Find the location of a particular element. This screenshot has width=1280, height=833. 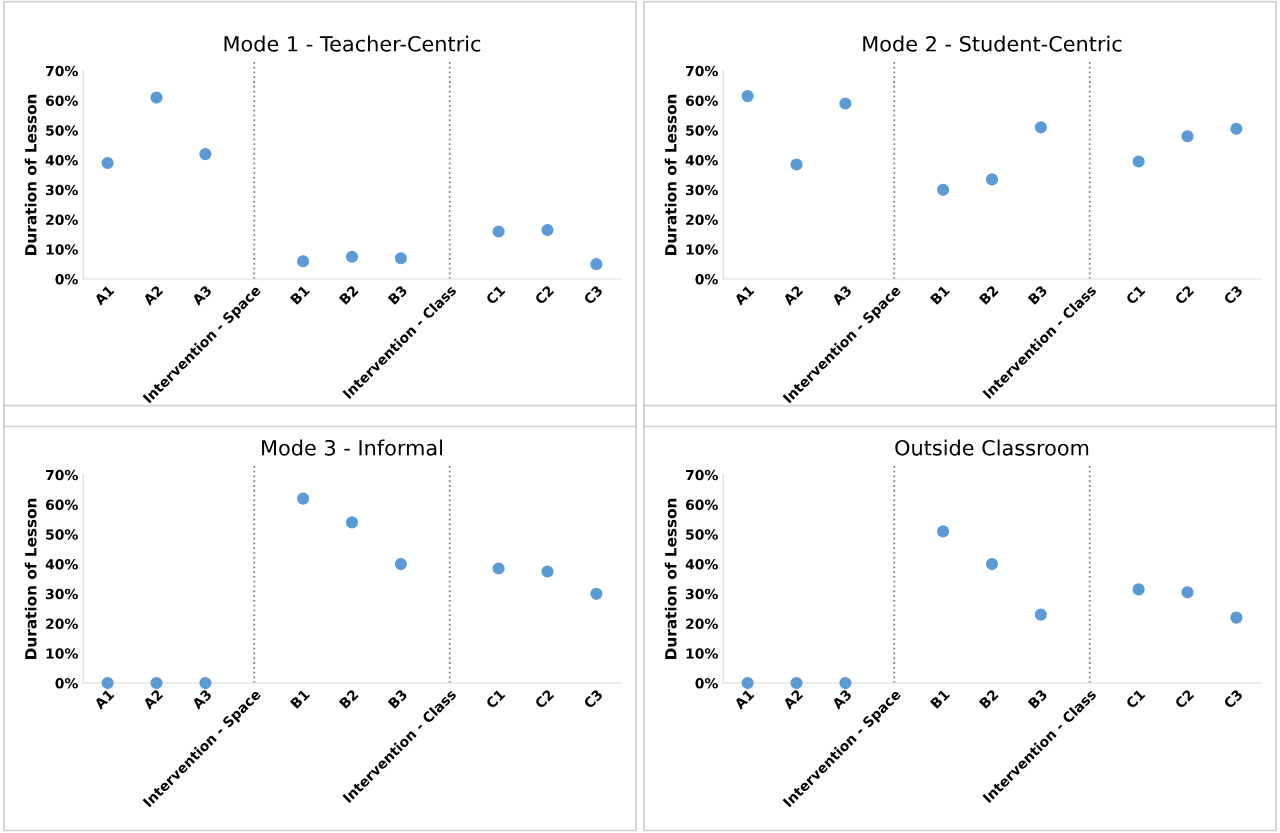

chart-title: Outside Classroom is located at coordinates (992, 447).